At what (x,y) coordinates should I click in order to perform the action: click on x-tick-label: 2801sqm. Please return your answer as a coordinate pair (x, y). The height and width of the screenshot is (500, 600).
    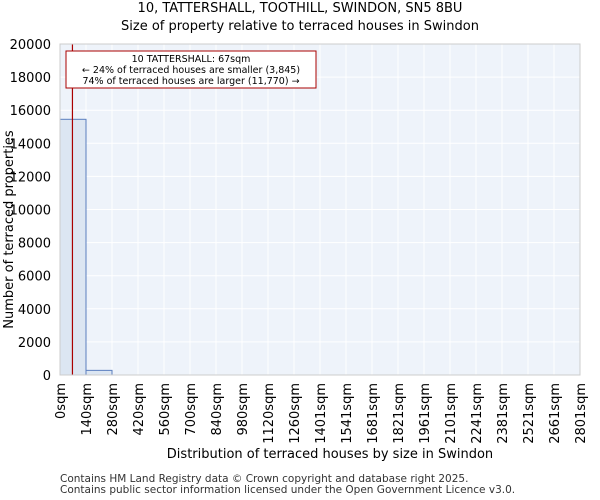
    Looking at the image, I should click on (581, 413).